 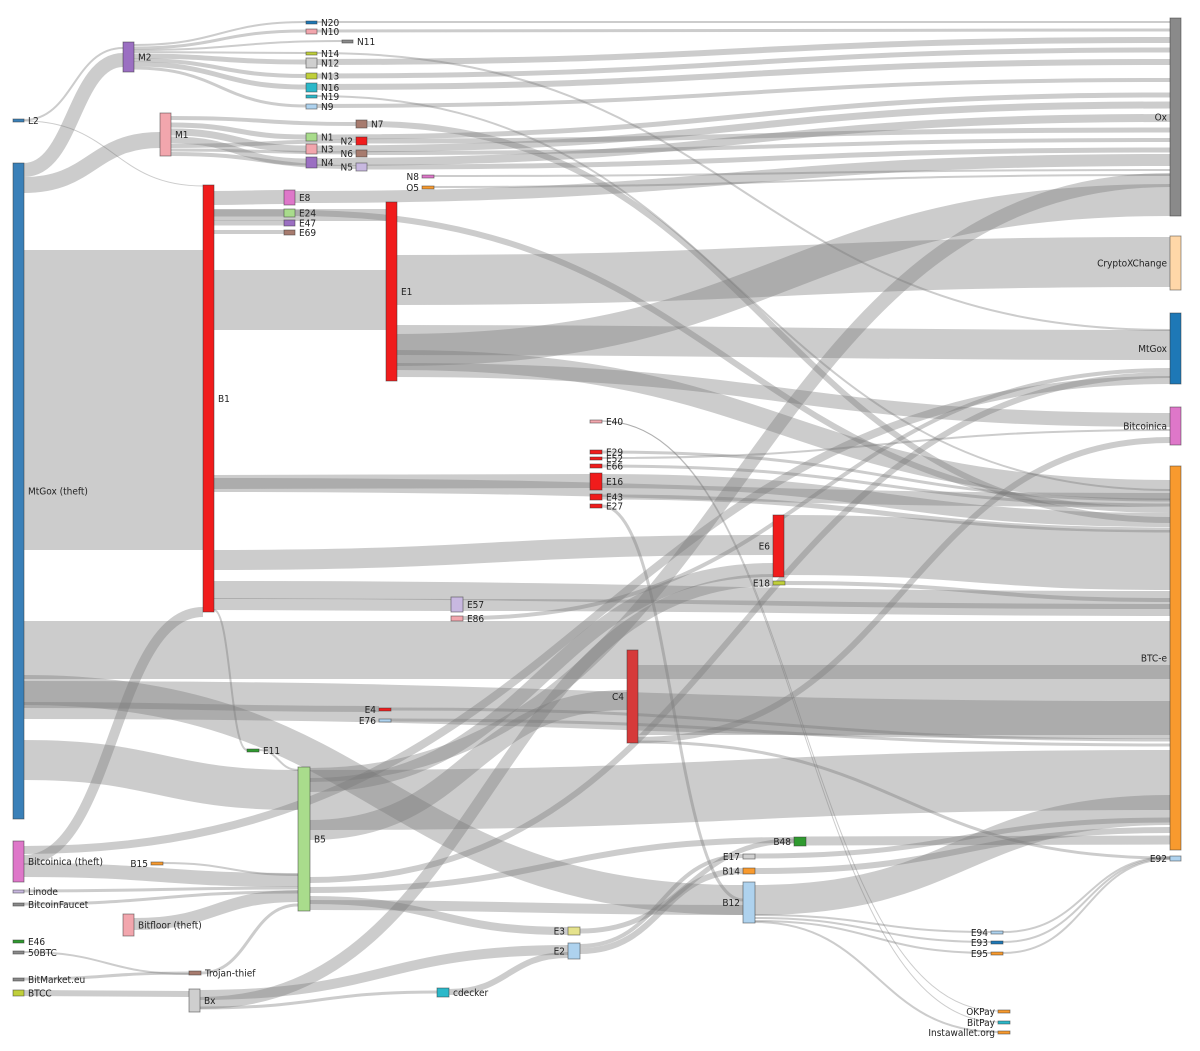 I want to click on node-n7, so click(x=361, y=124).